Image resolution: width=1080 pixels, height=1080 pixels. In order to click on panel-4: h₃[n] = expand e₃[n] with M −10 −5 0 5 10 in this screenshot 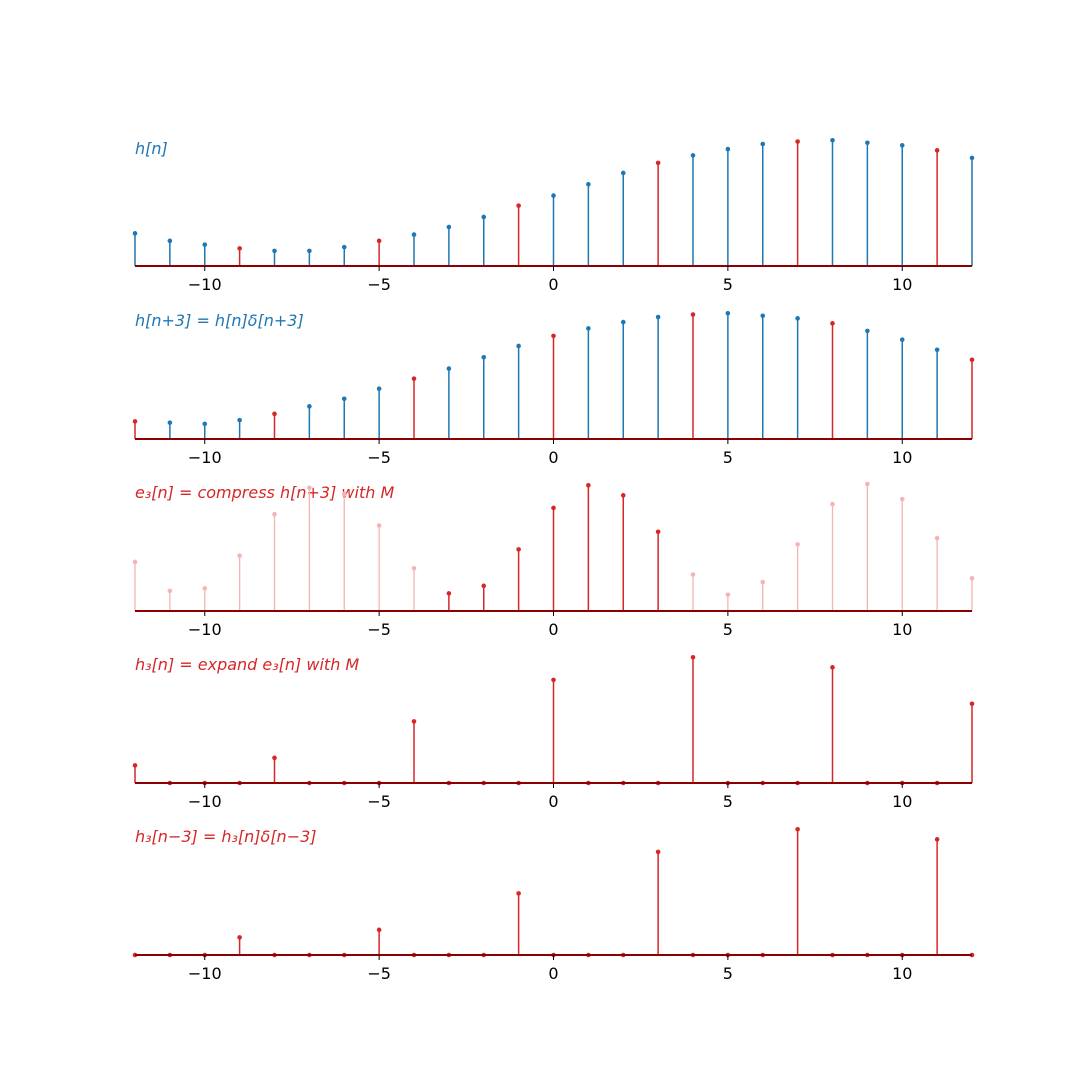, I will do `click(553, 732)`.